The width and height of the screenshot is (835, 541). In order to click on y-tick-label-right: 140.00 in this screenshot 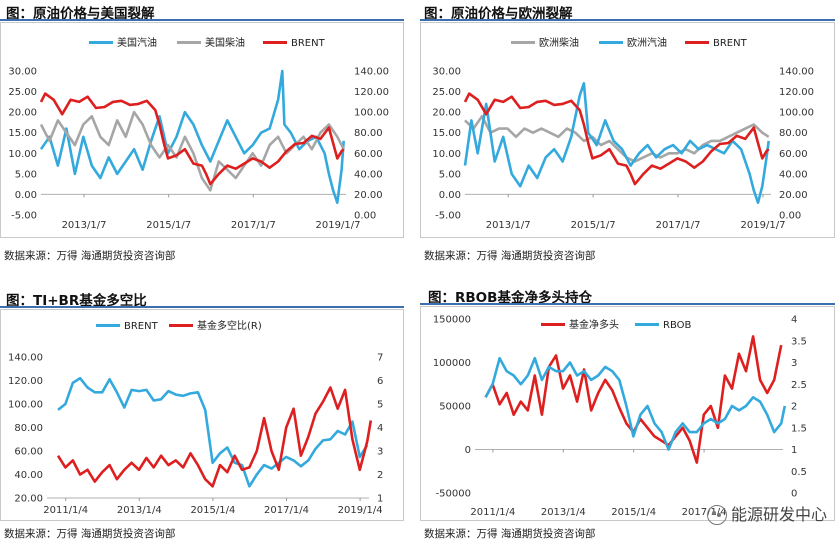, I will do `click(796, 72)`.